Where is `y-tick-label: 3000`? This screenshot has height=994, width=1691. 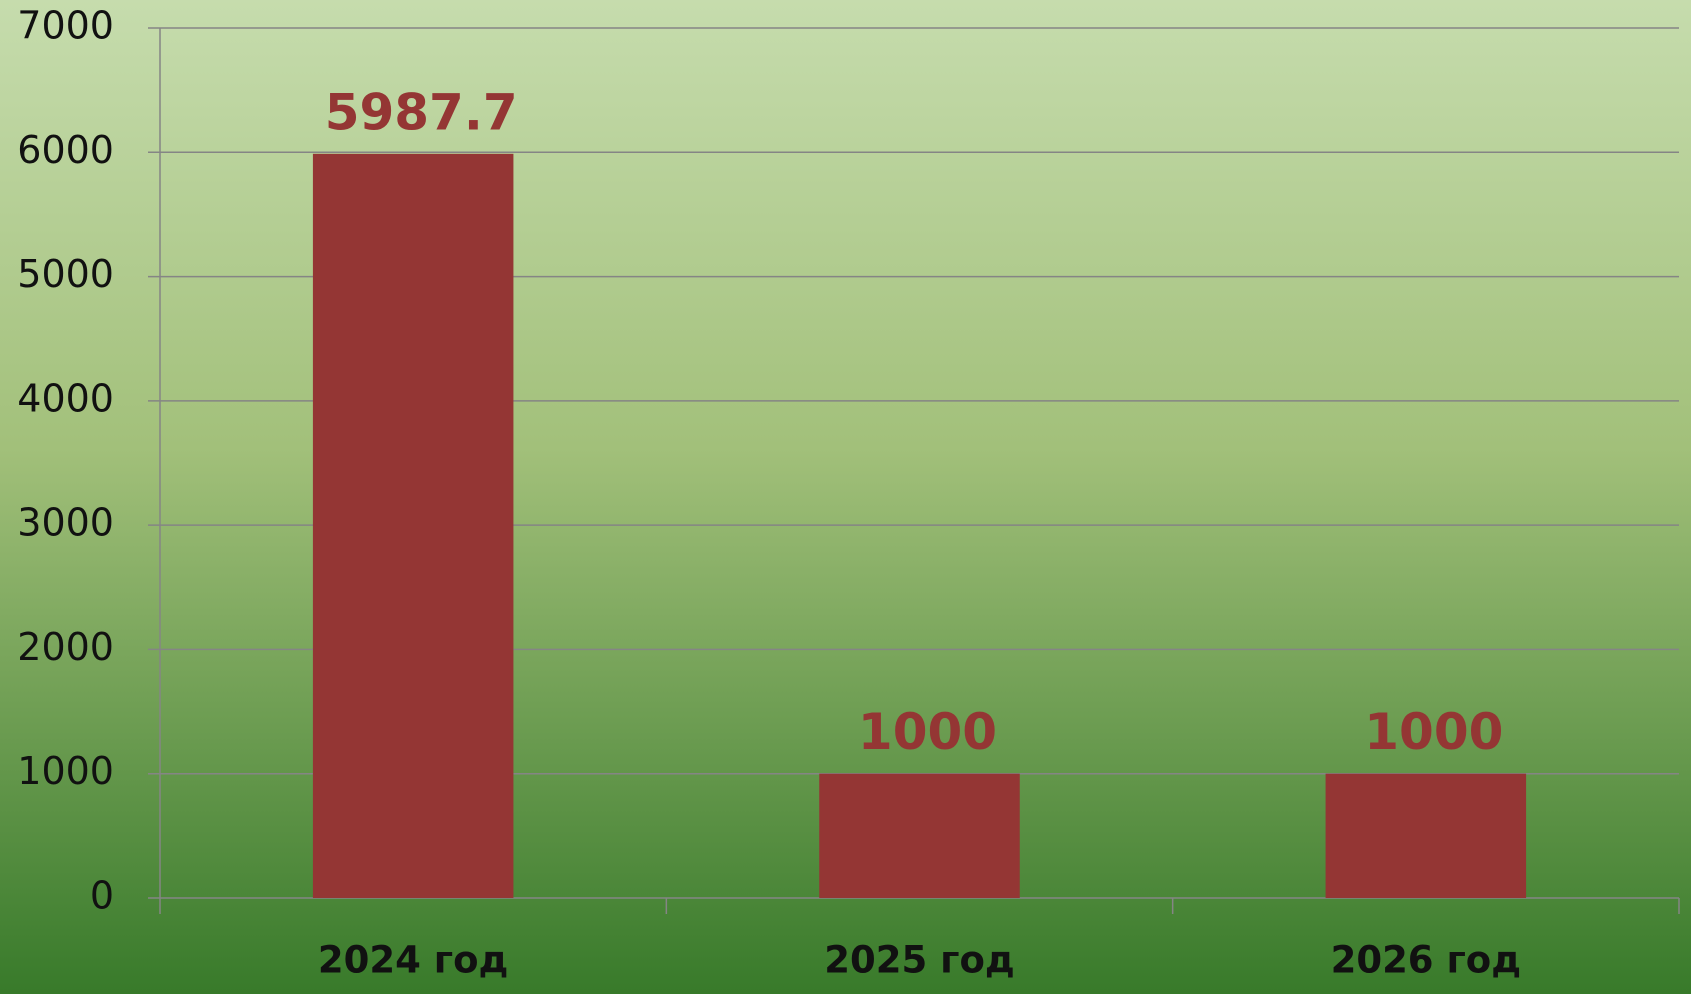 y-tick-label: 3000 is located at coordinates (65, 523).